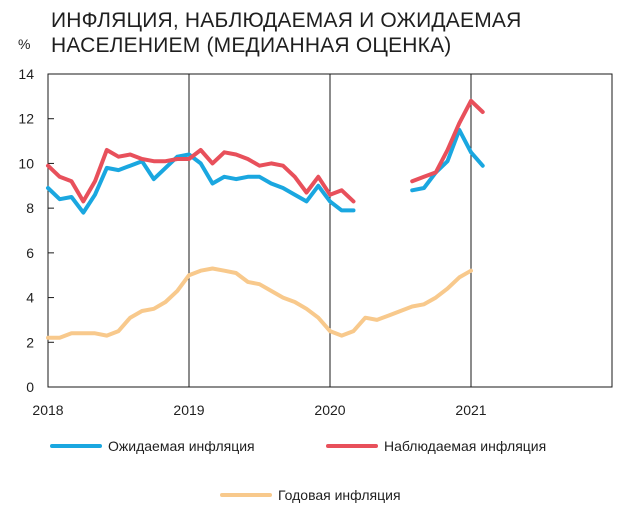  What do you see at coordinates (24, 44) in the screenshot?
I see `y-axis-unit: %` at bounding box center [24, 44].